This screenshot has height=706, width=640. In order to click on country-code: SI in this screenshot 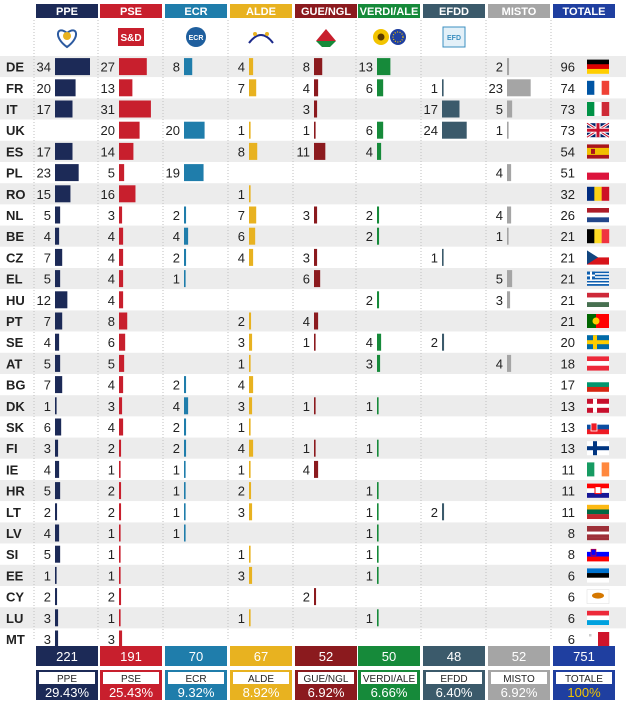, I will do `click(12, 554)`.